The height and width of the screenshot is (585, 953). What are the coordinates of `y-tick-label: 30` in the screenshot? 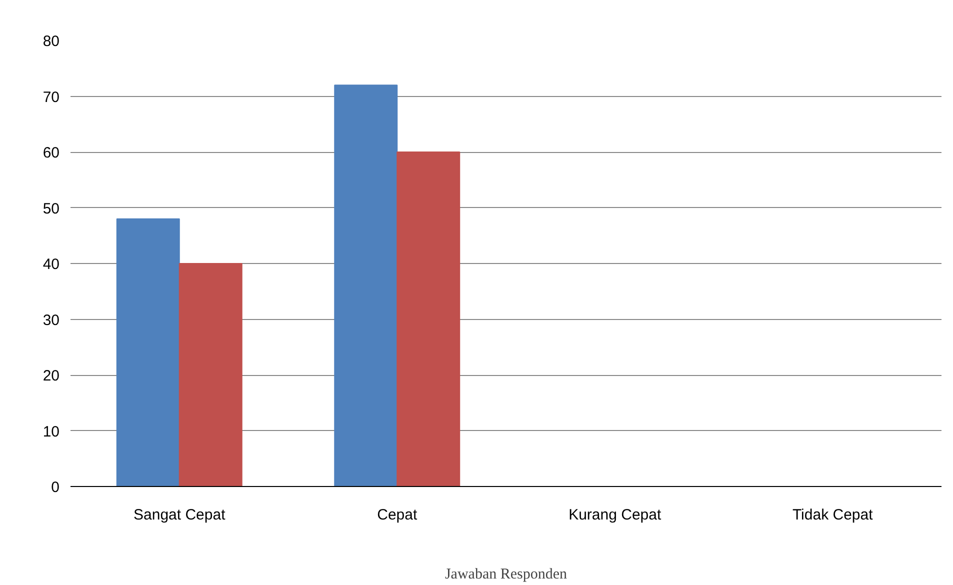 It's located at (51, 320).